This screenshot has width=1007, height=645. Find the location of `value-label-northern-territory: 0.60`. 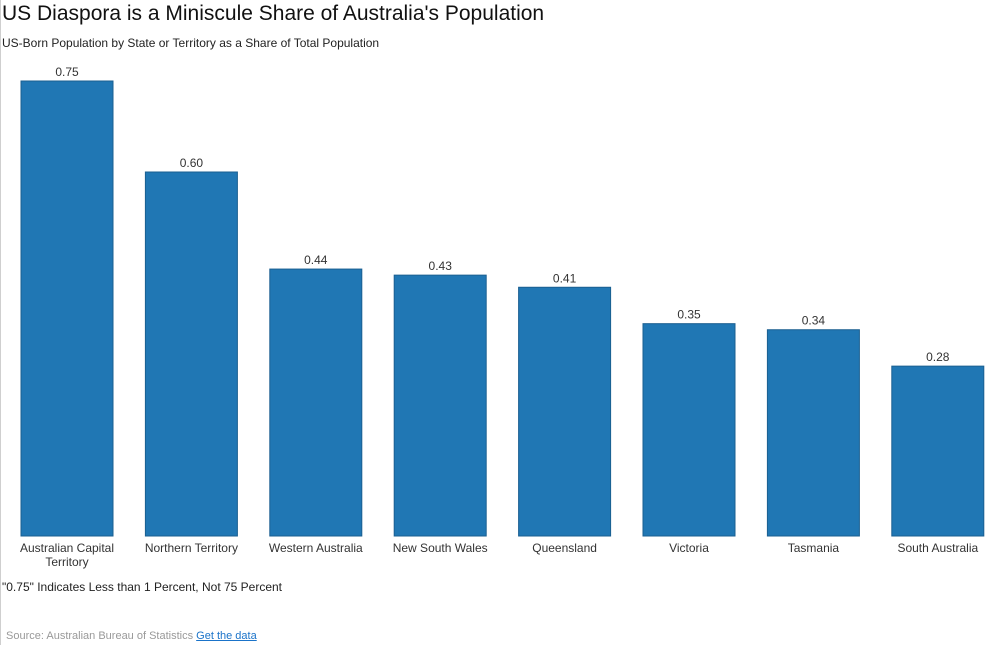

value-label-northern-territory: 0.60 is located at coordinates (192, 163).